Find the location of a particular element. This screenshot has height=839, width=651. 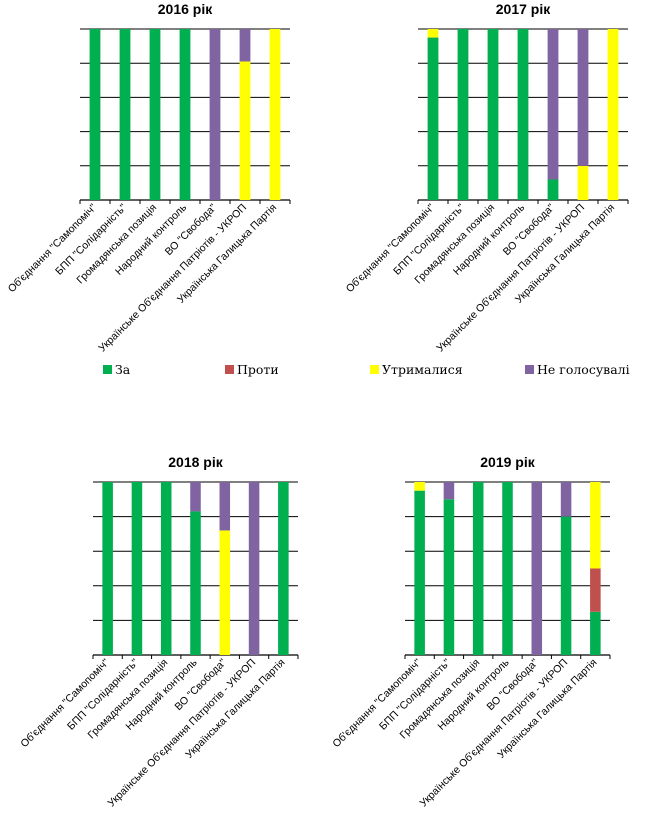

legend-label-за: За is located at coordinates (123, 369).